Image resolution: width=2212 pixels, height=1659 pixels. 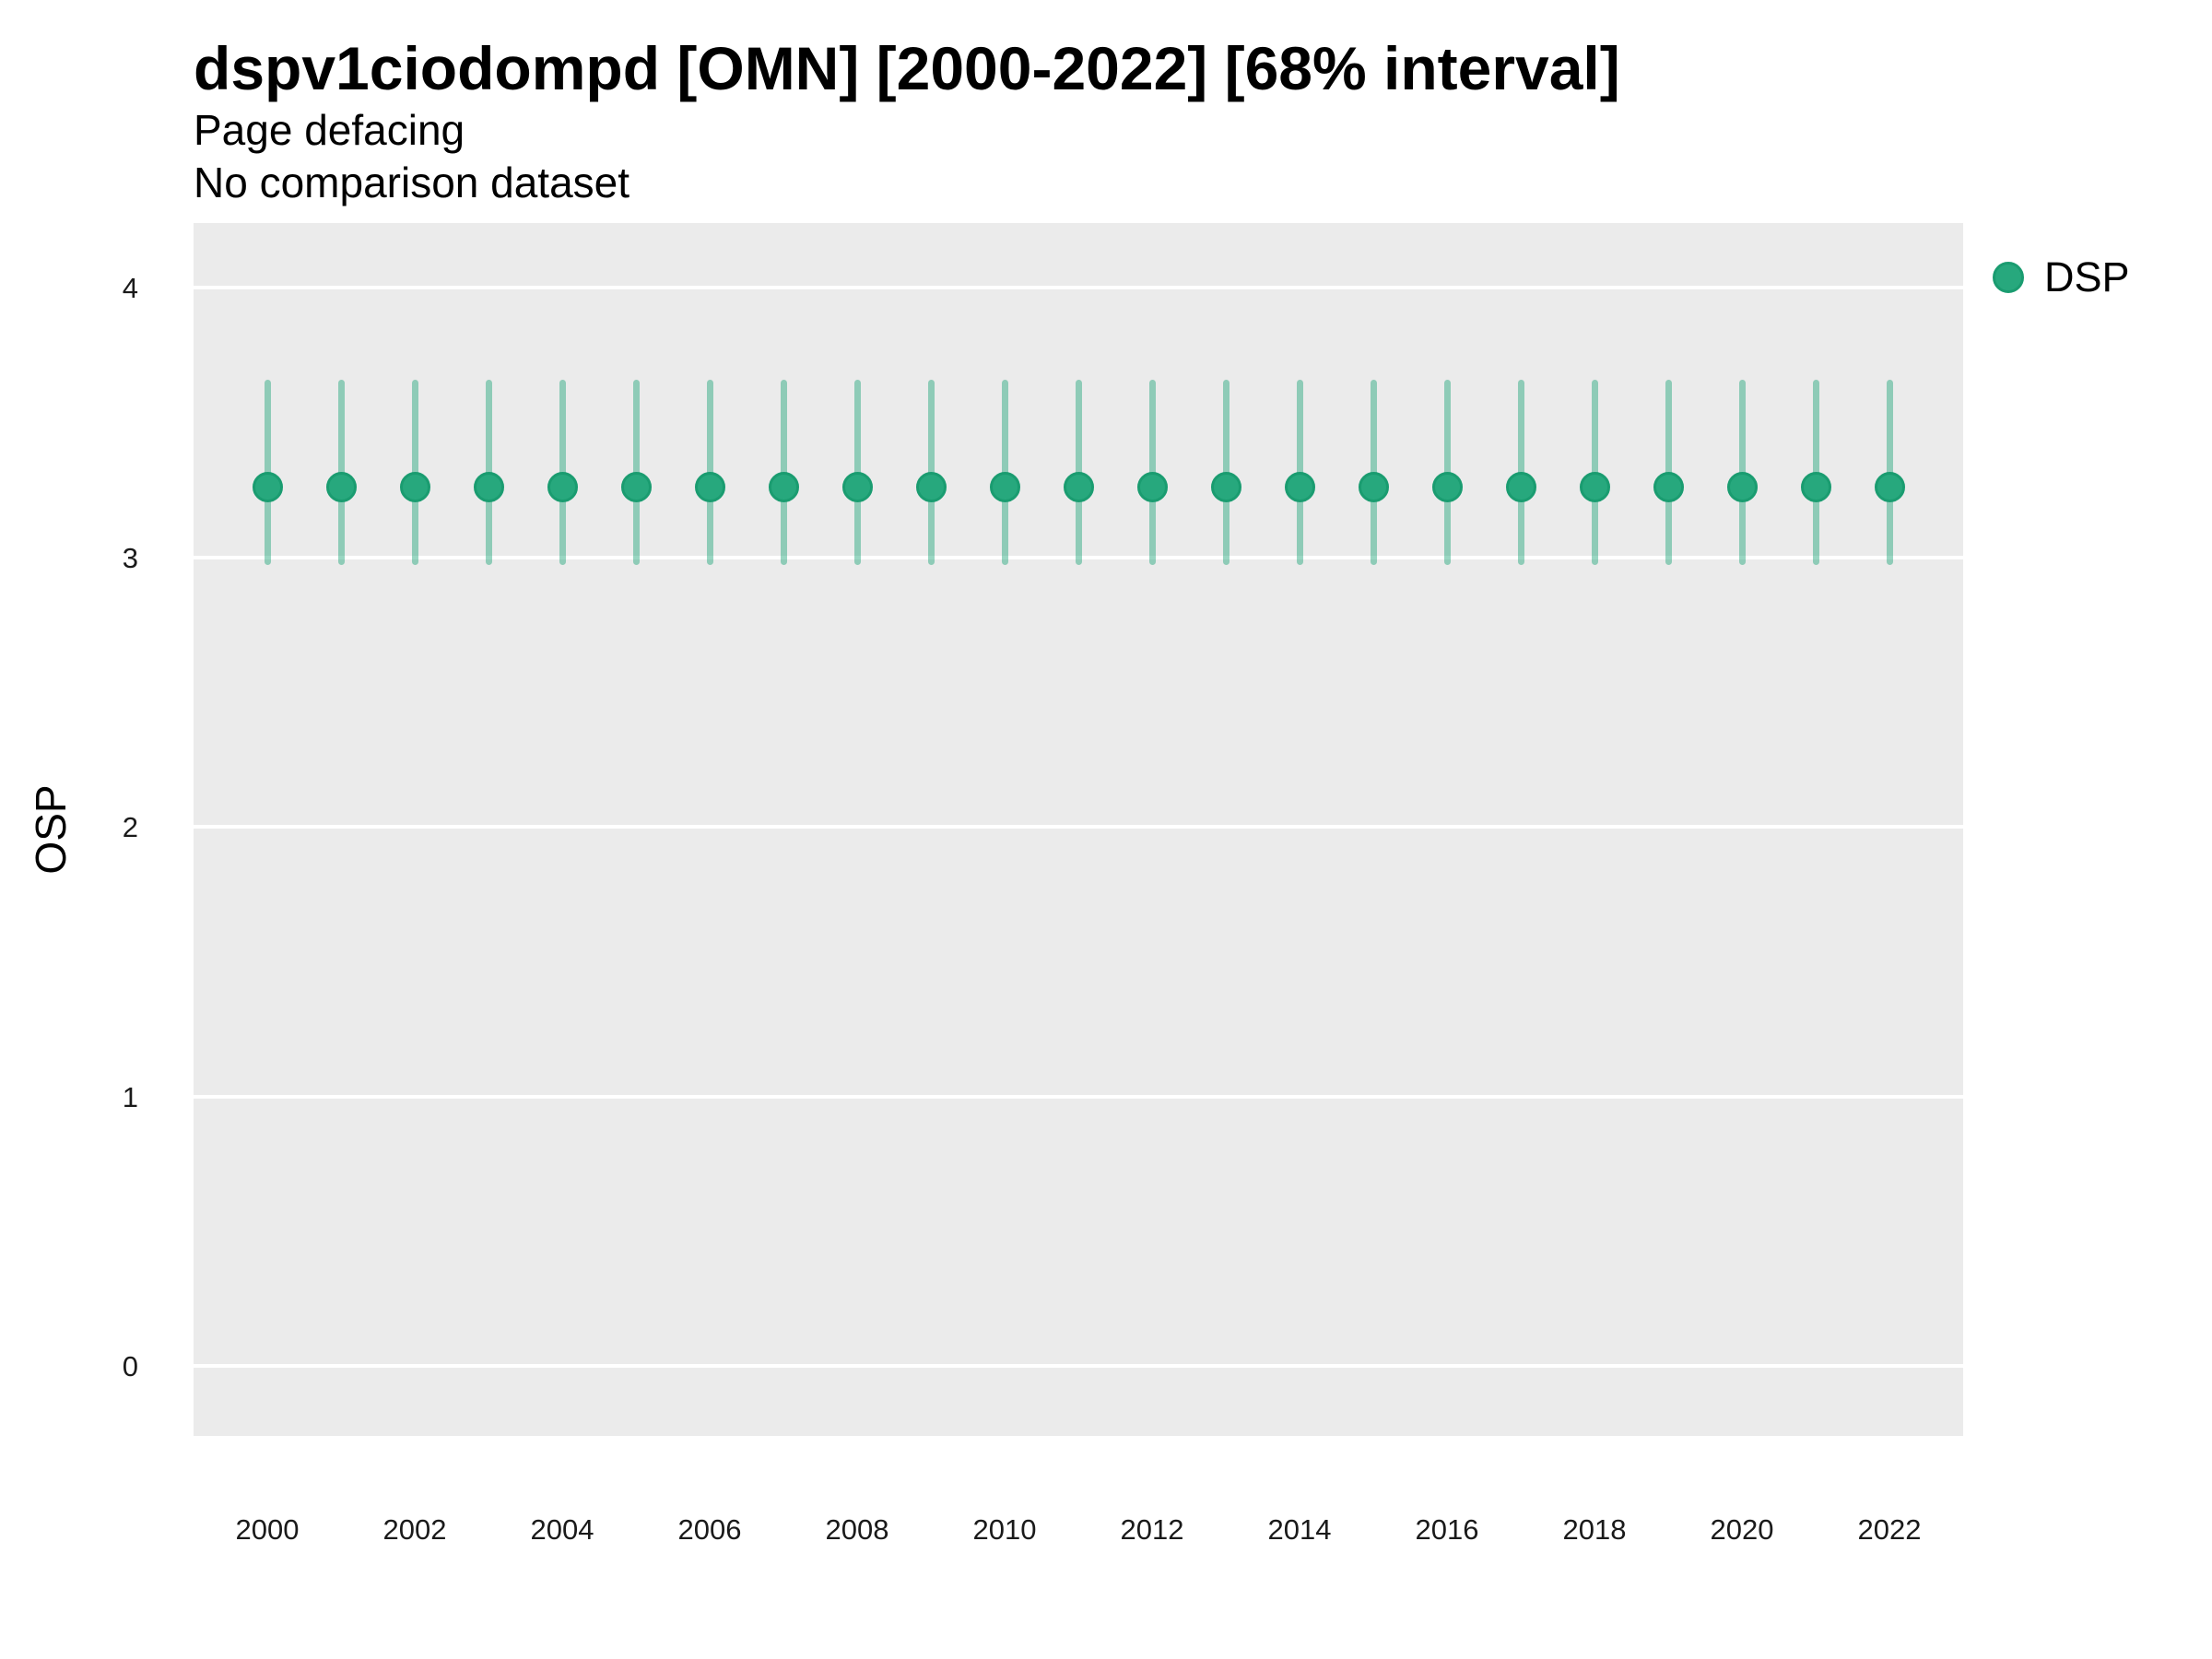 What do you see at coordinates (130, 557) in the screenshot?
I see `y-tick-label: 3` at bounding box center [130, 557].